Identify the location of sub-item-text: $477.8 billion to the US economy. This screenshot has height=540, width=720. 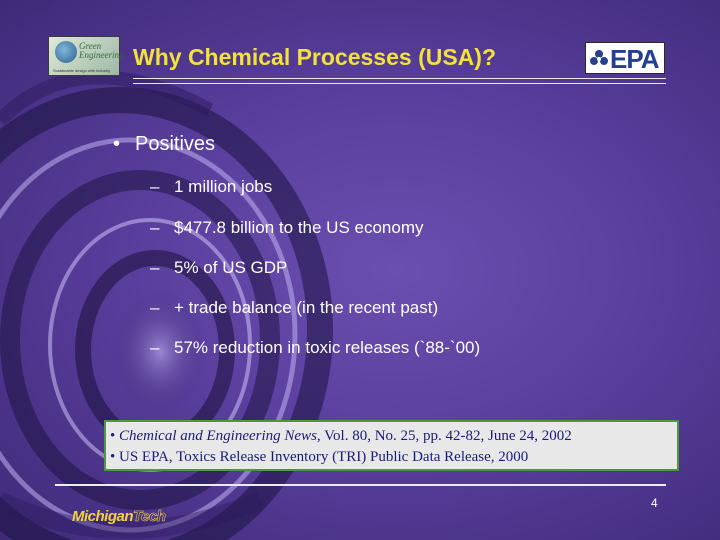
(299, 227).